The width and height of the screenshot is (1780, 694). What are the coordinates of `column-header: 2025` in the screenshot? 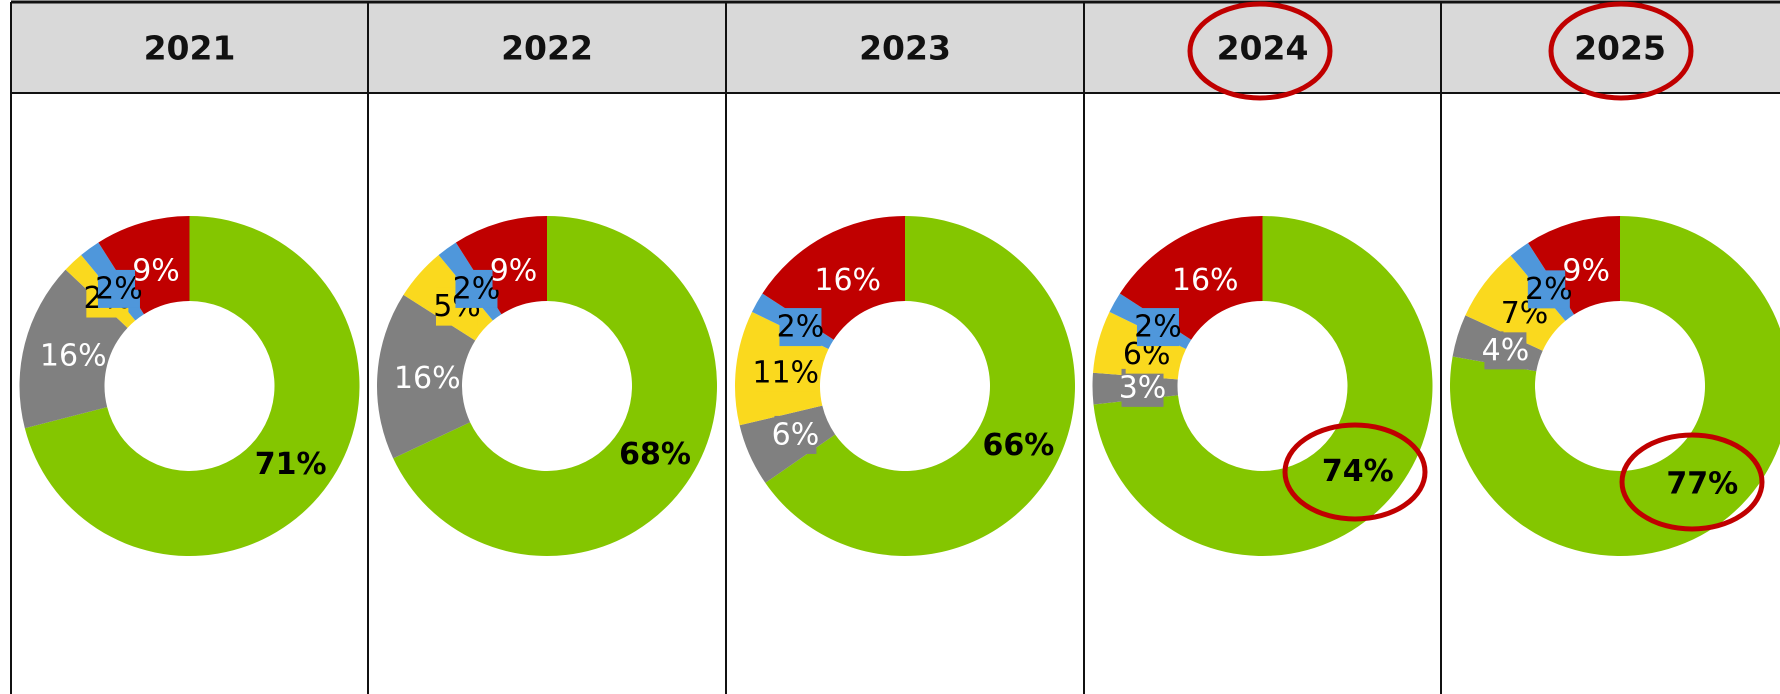 It's located at (1620, 48).